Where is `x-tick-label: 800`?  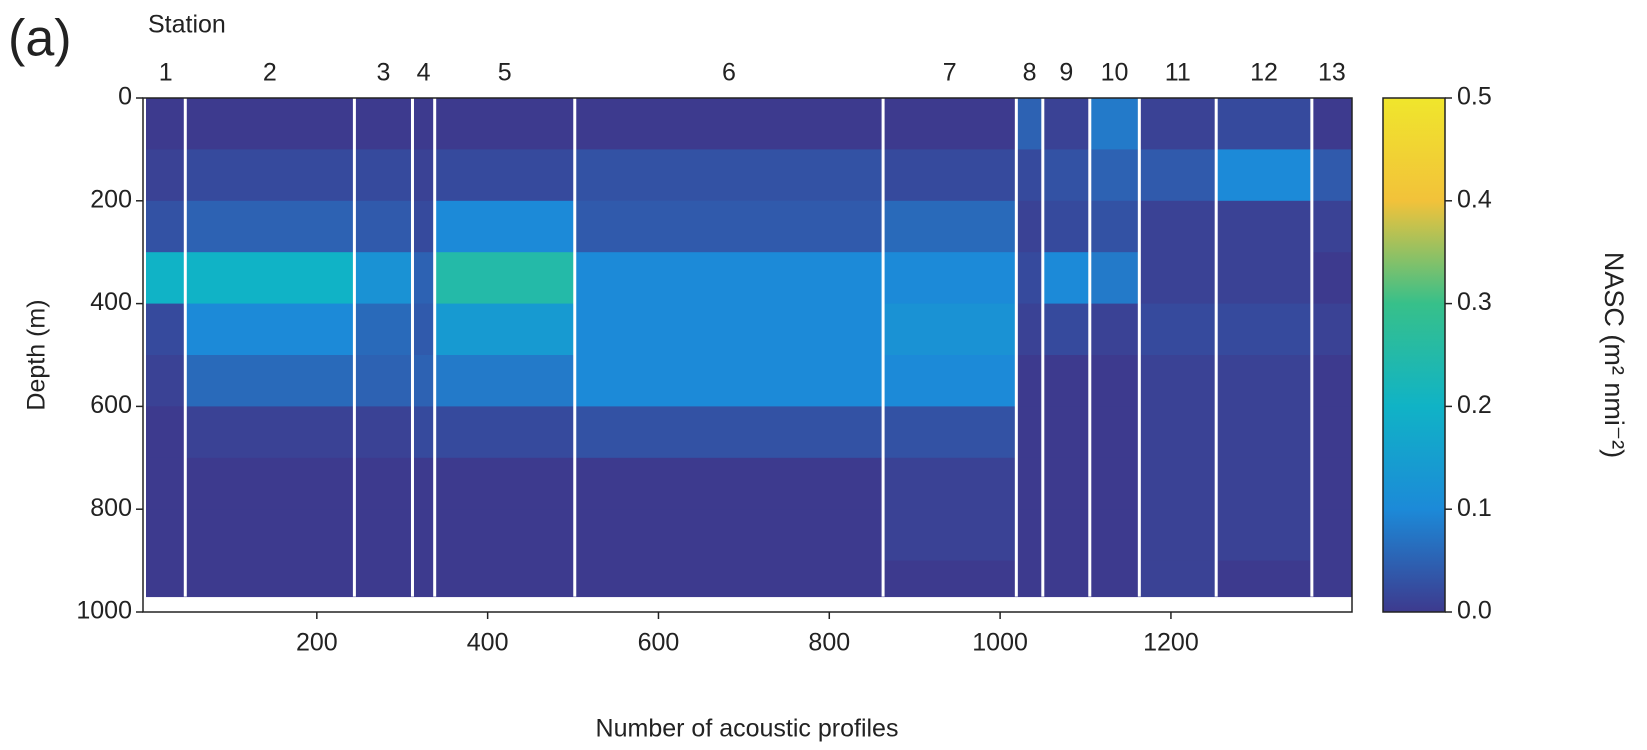
x-tick-label: 800 is located at coordinates (829, 643).